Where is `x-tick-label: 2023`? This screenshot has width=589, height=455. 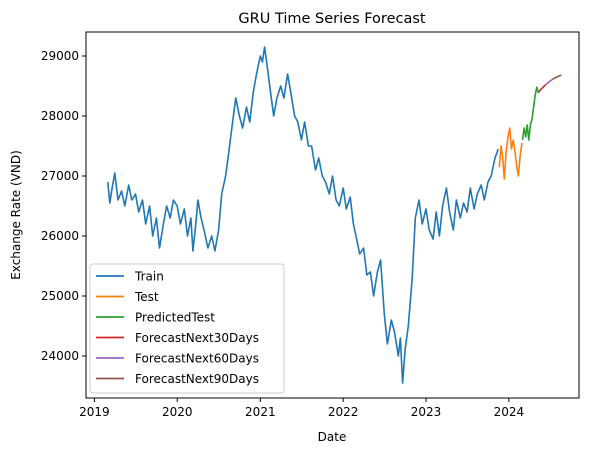
x-tick-label: 2023 is located at coordinates (426, 412).